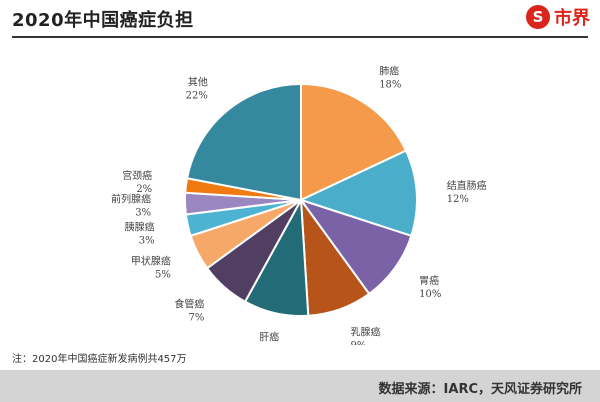 The image size is (600, 402). Describe the element at coordinates (99, 359) in the screenshot. I see `footnote: 注：2020年中国癌症新发病例共457万` at that location.